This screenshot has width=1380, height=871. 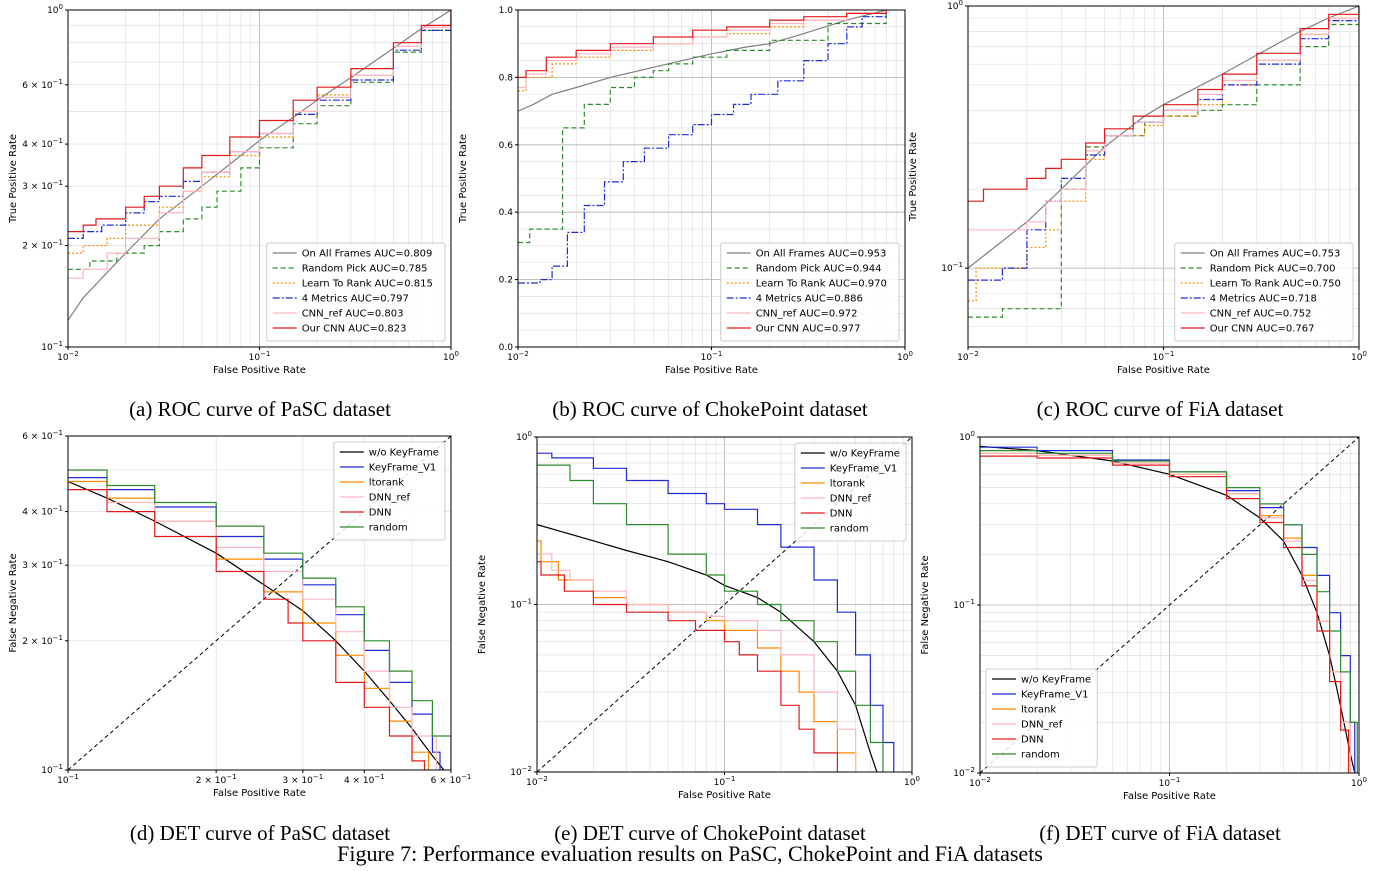 I want to click on caption-e: (e) DET curve of ChokePoint dataset, so click(x=710, y=833).